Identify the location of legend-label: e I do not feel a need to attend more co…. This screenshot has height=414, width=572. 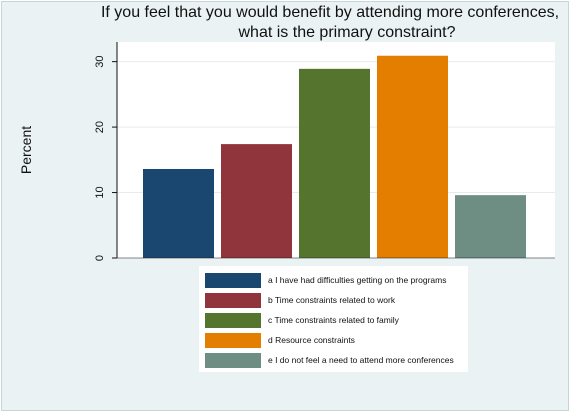
(361, 360).